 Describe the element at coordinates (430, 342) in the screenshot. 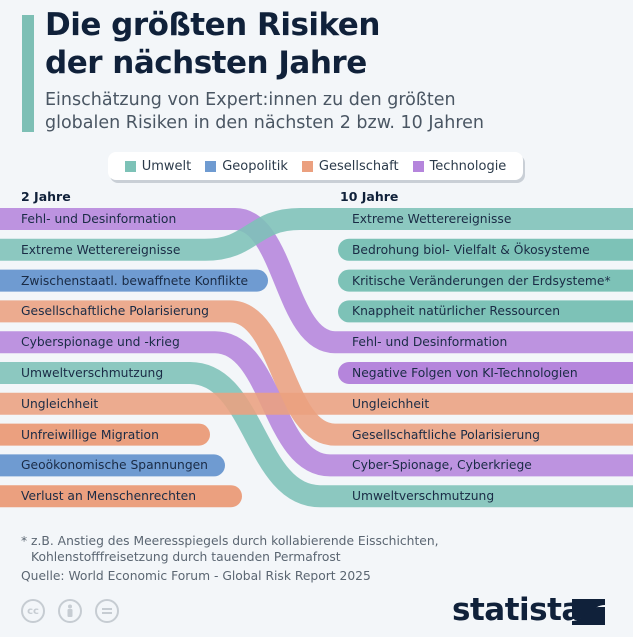

I see `right-rank-label: Fehl- und Desinformation` at that location.